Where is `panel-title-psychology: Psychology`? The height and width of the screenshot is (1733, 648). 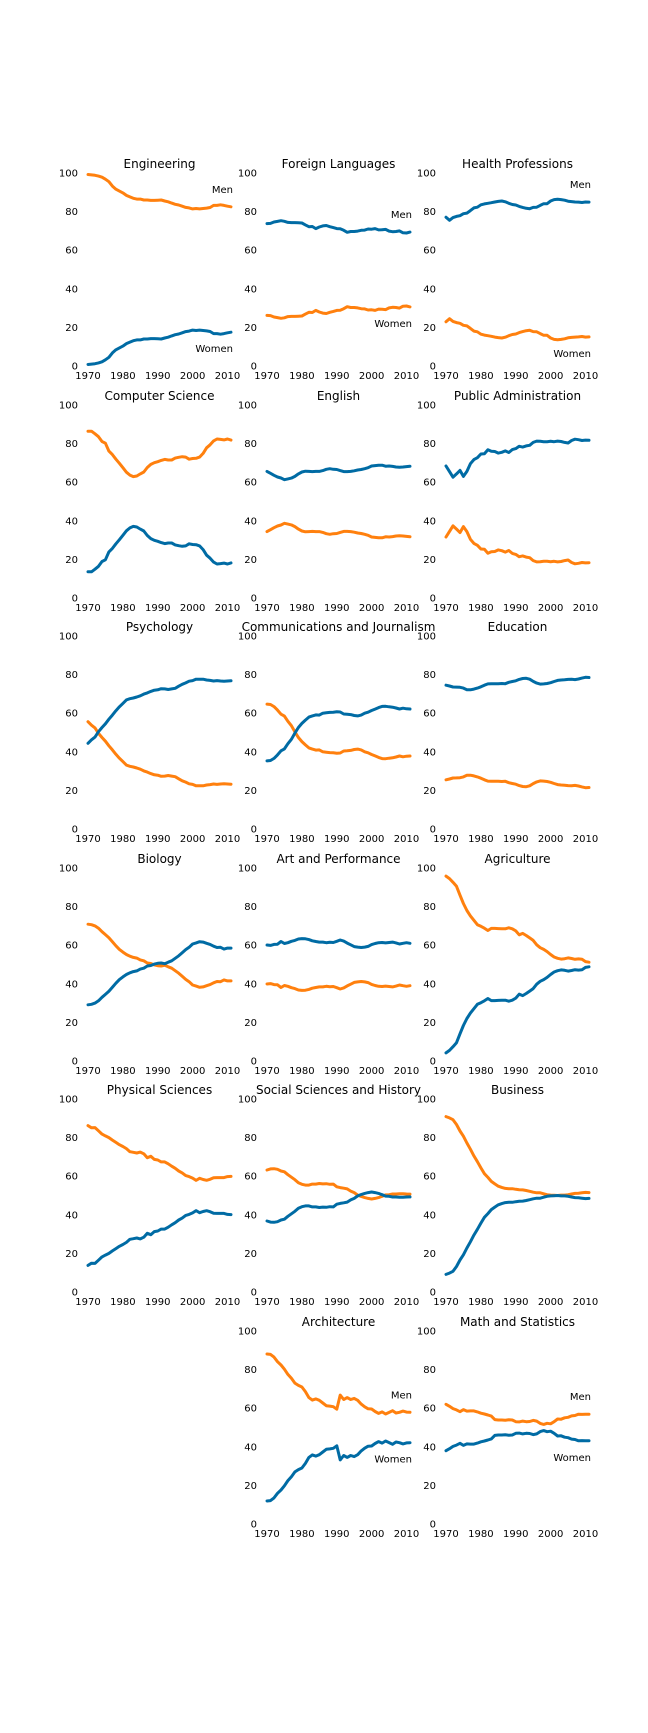
panel-title-psychology: Psychology is located at coordinates (159, 627).